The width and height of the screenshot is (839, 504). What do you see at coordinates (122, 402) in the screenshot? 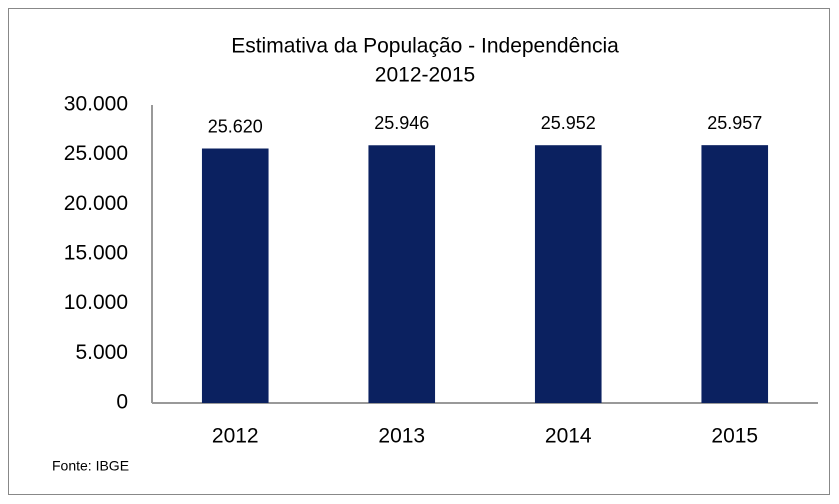
I see `y-tick-label: 0` at bounding box center [122, 402].